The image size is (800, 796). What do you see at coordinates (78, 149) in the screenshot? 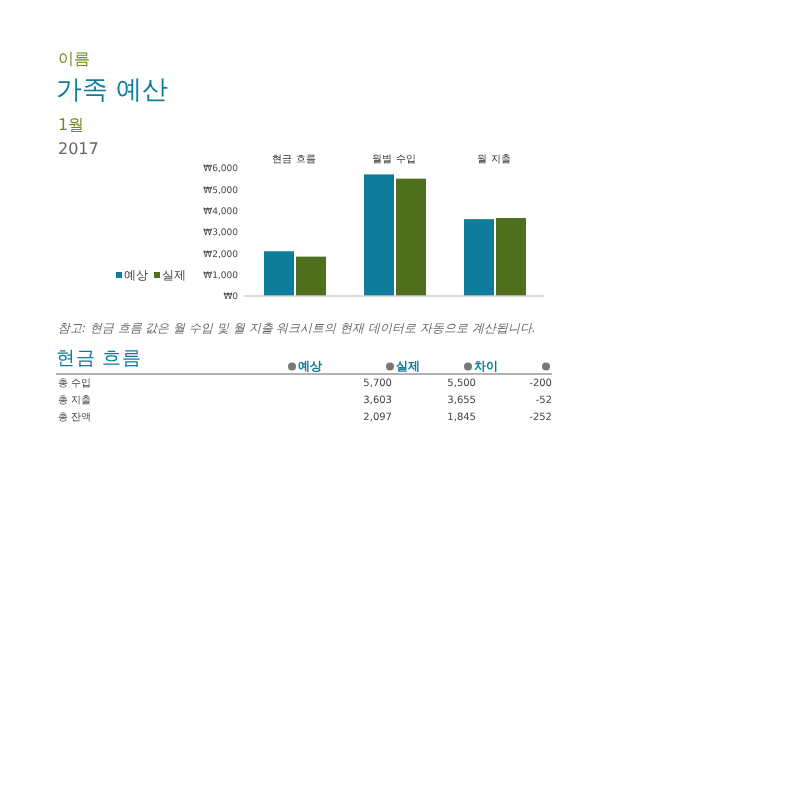
I see `text: 2017` at bounding box center [78, 149].